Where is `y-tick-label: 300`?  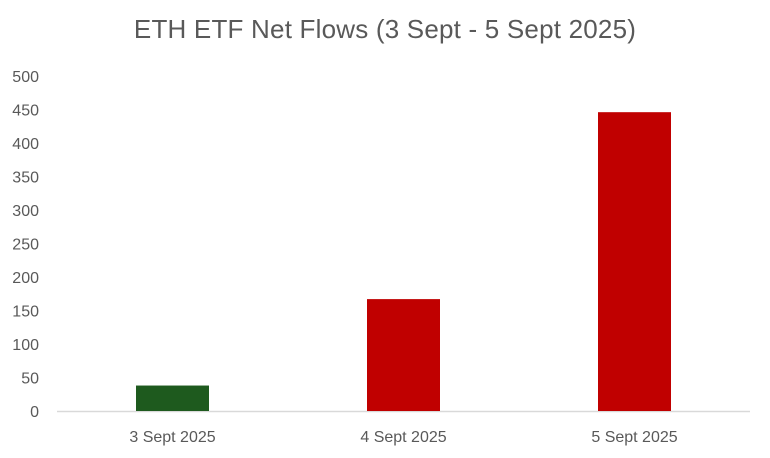 y-tick-label: 300 is located at coordinates (25, 211).